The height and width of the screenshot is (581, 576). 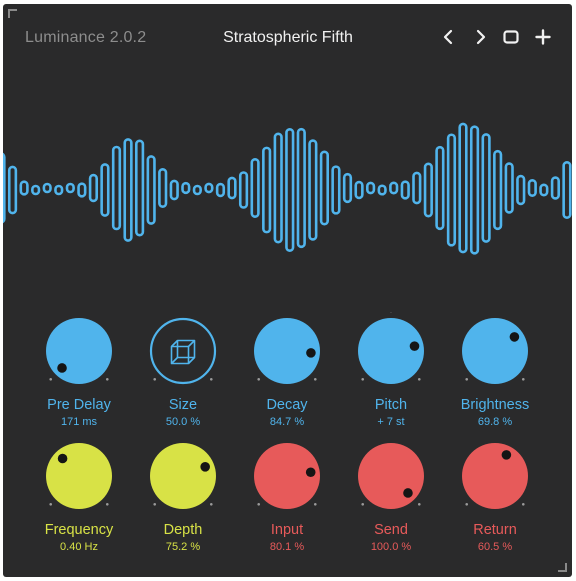 What do you see at coordinates (391, 422) in the screenshot?
I see `knob-pitch-value: + 7 st` at bounding box center [391, 422].